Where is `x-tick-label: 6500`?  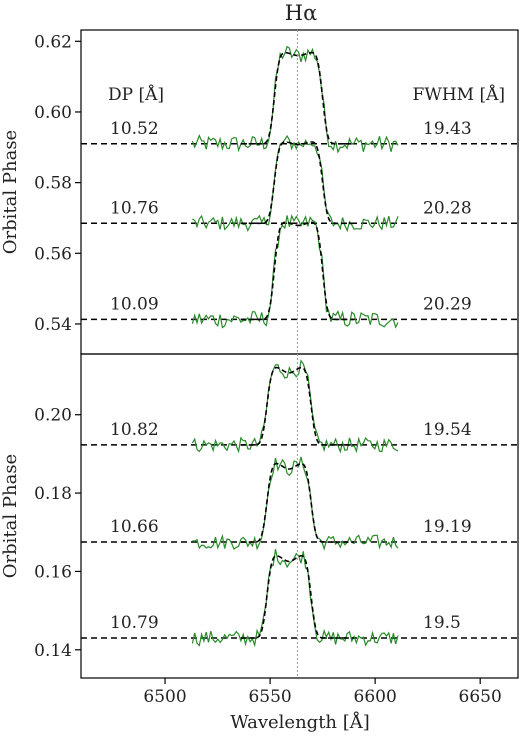 x-tick-label: 6500 is located at coordinates (164, 697).